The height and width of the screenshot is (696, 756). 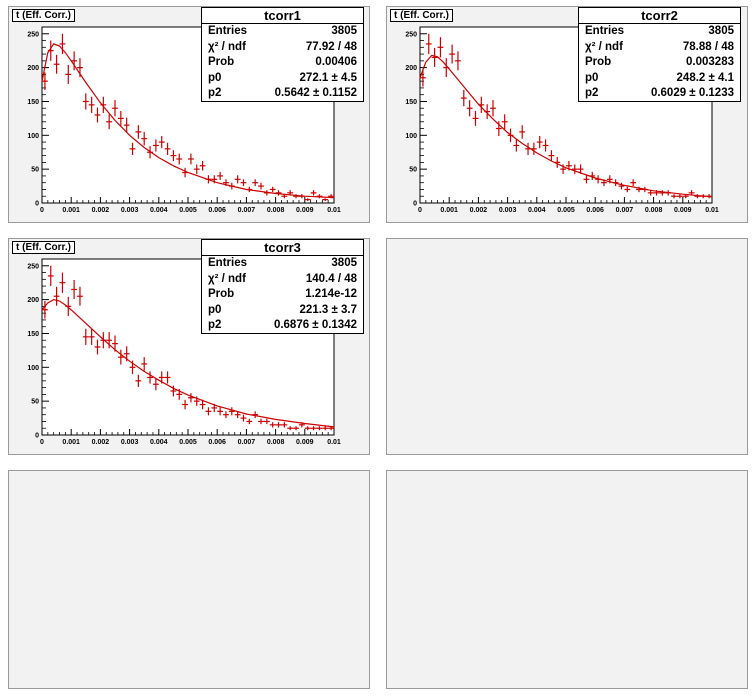 I want to click on stats-row-prob: Prob 0.003283, so click(x=659, y=62).